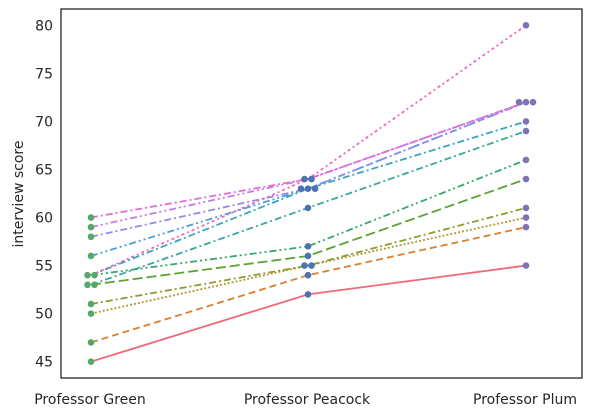 This screenshot has height=416, width=589. I want to click on x-tick-label: Professor Green, so click(90, 400).